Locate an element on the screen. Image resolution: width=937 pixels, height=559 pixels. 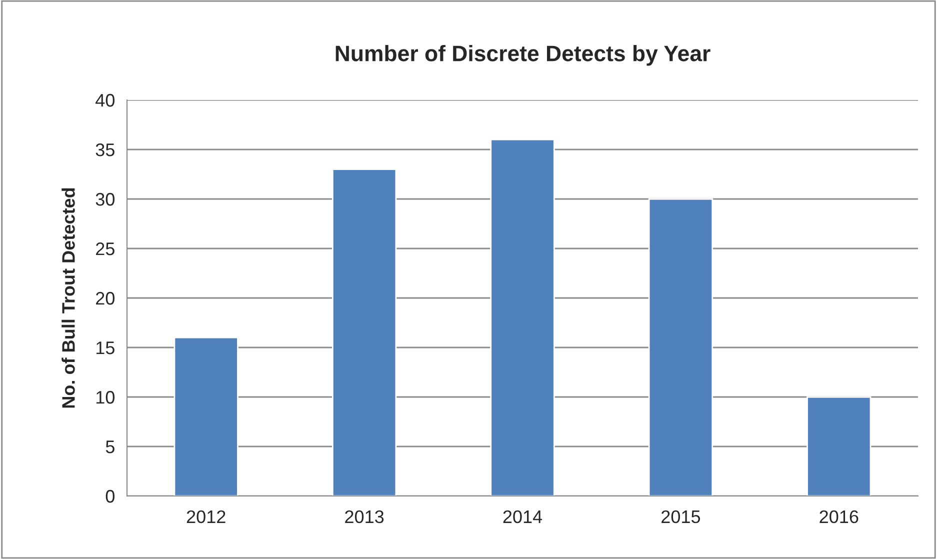
x-tick-label: 2014 is located at coordinates (522, 517).